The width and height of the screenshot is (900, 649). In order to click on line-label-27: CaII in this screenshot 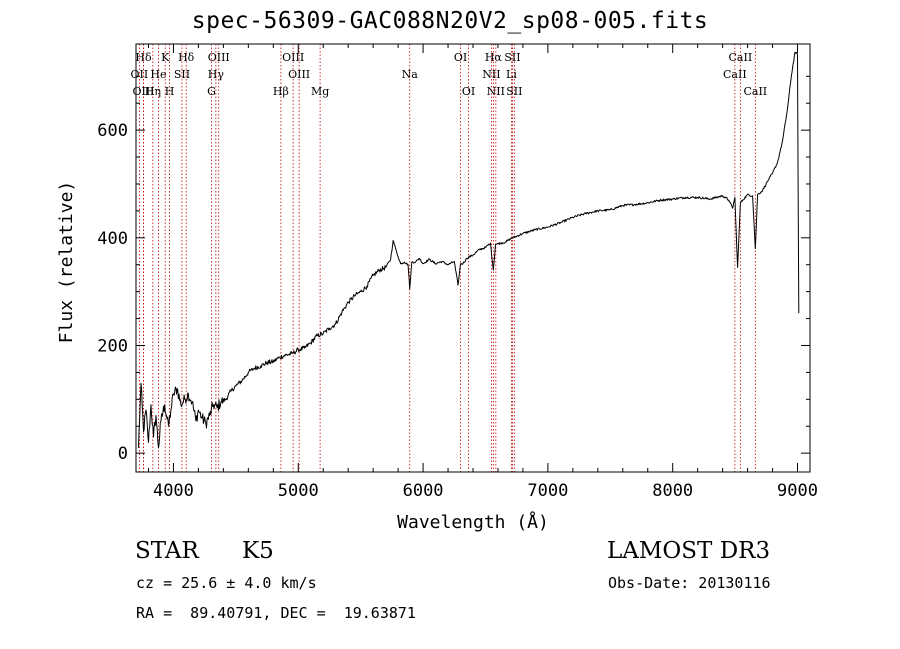, I will do `click(755, 91)`.